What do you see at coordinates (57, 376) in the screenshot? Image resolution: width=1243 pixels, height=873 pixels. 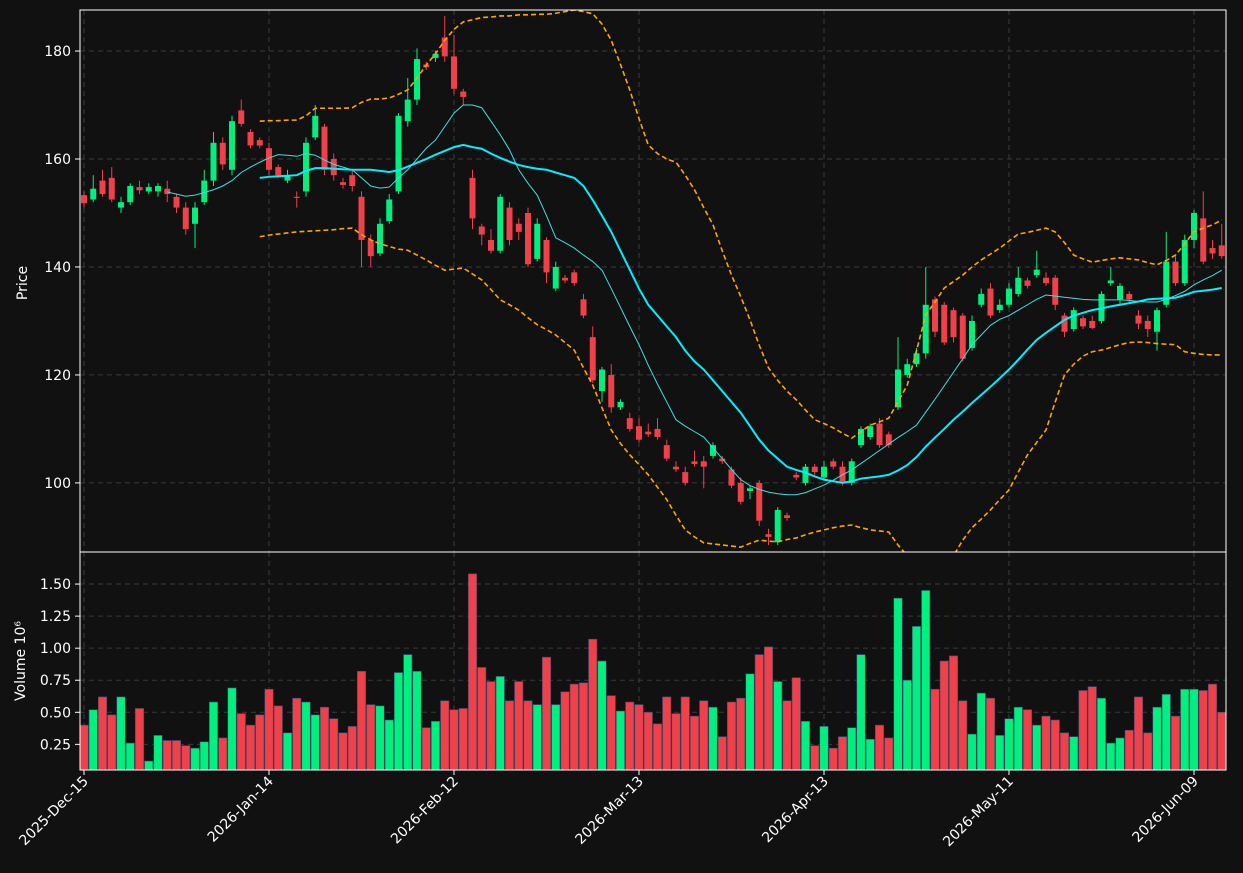 I see `y-tick-label: 120` at bounding box center [57, 376].